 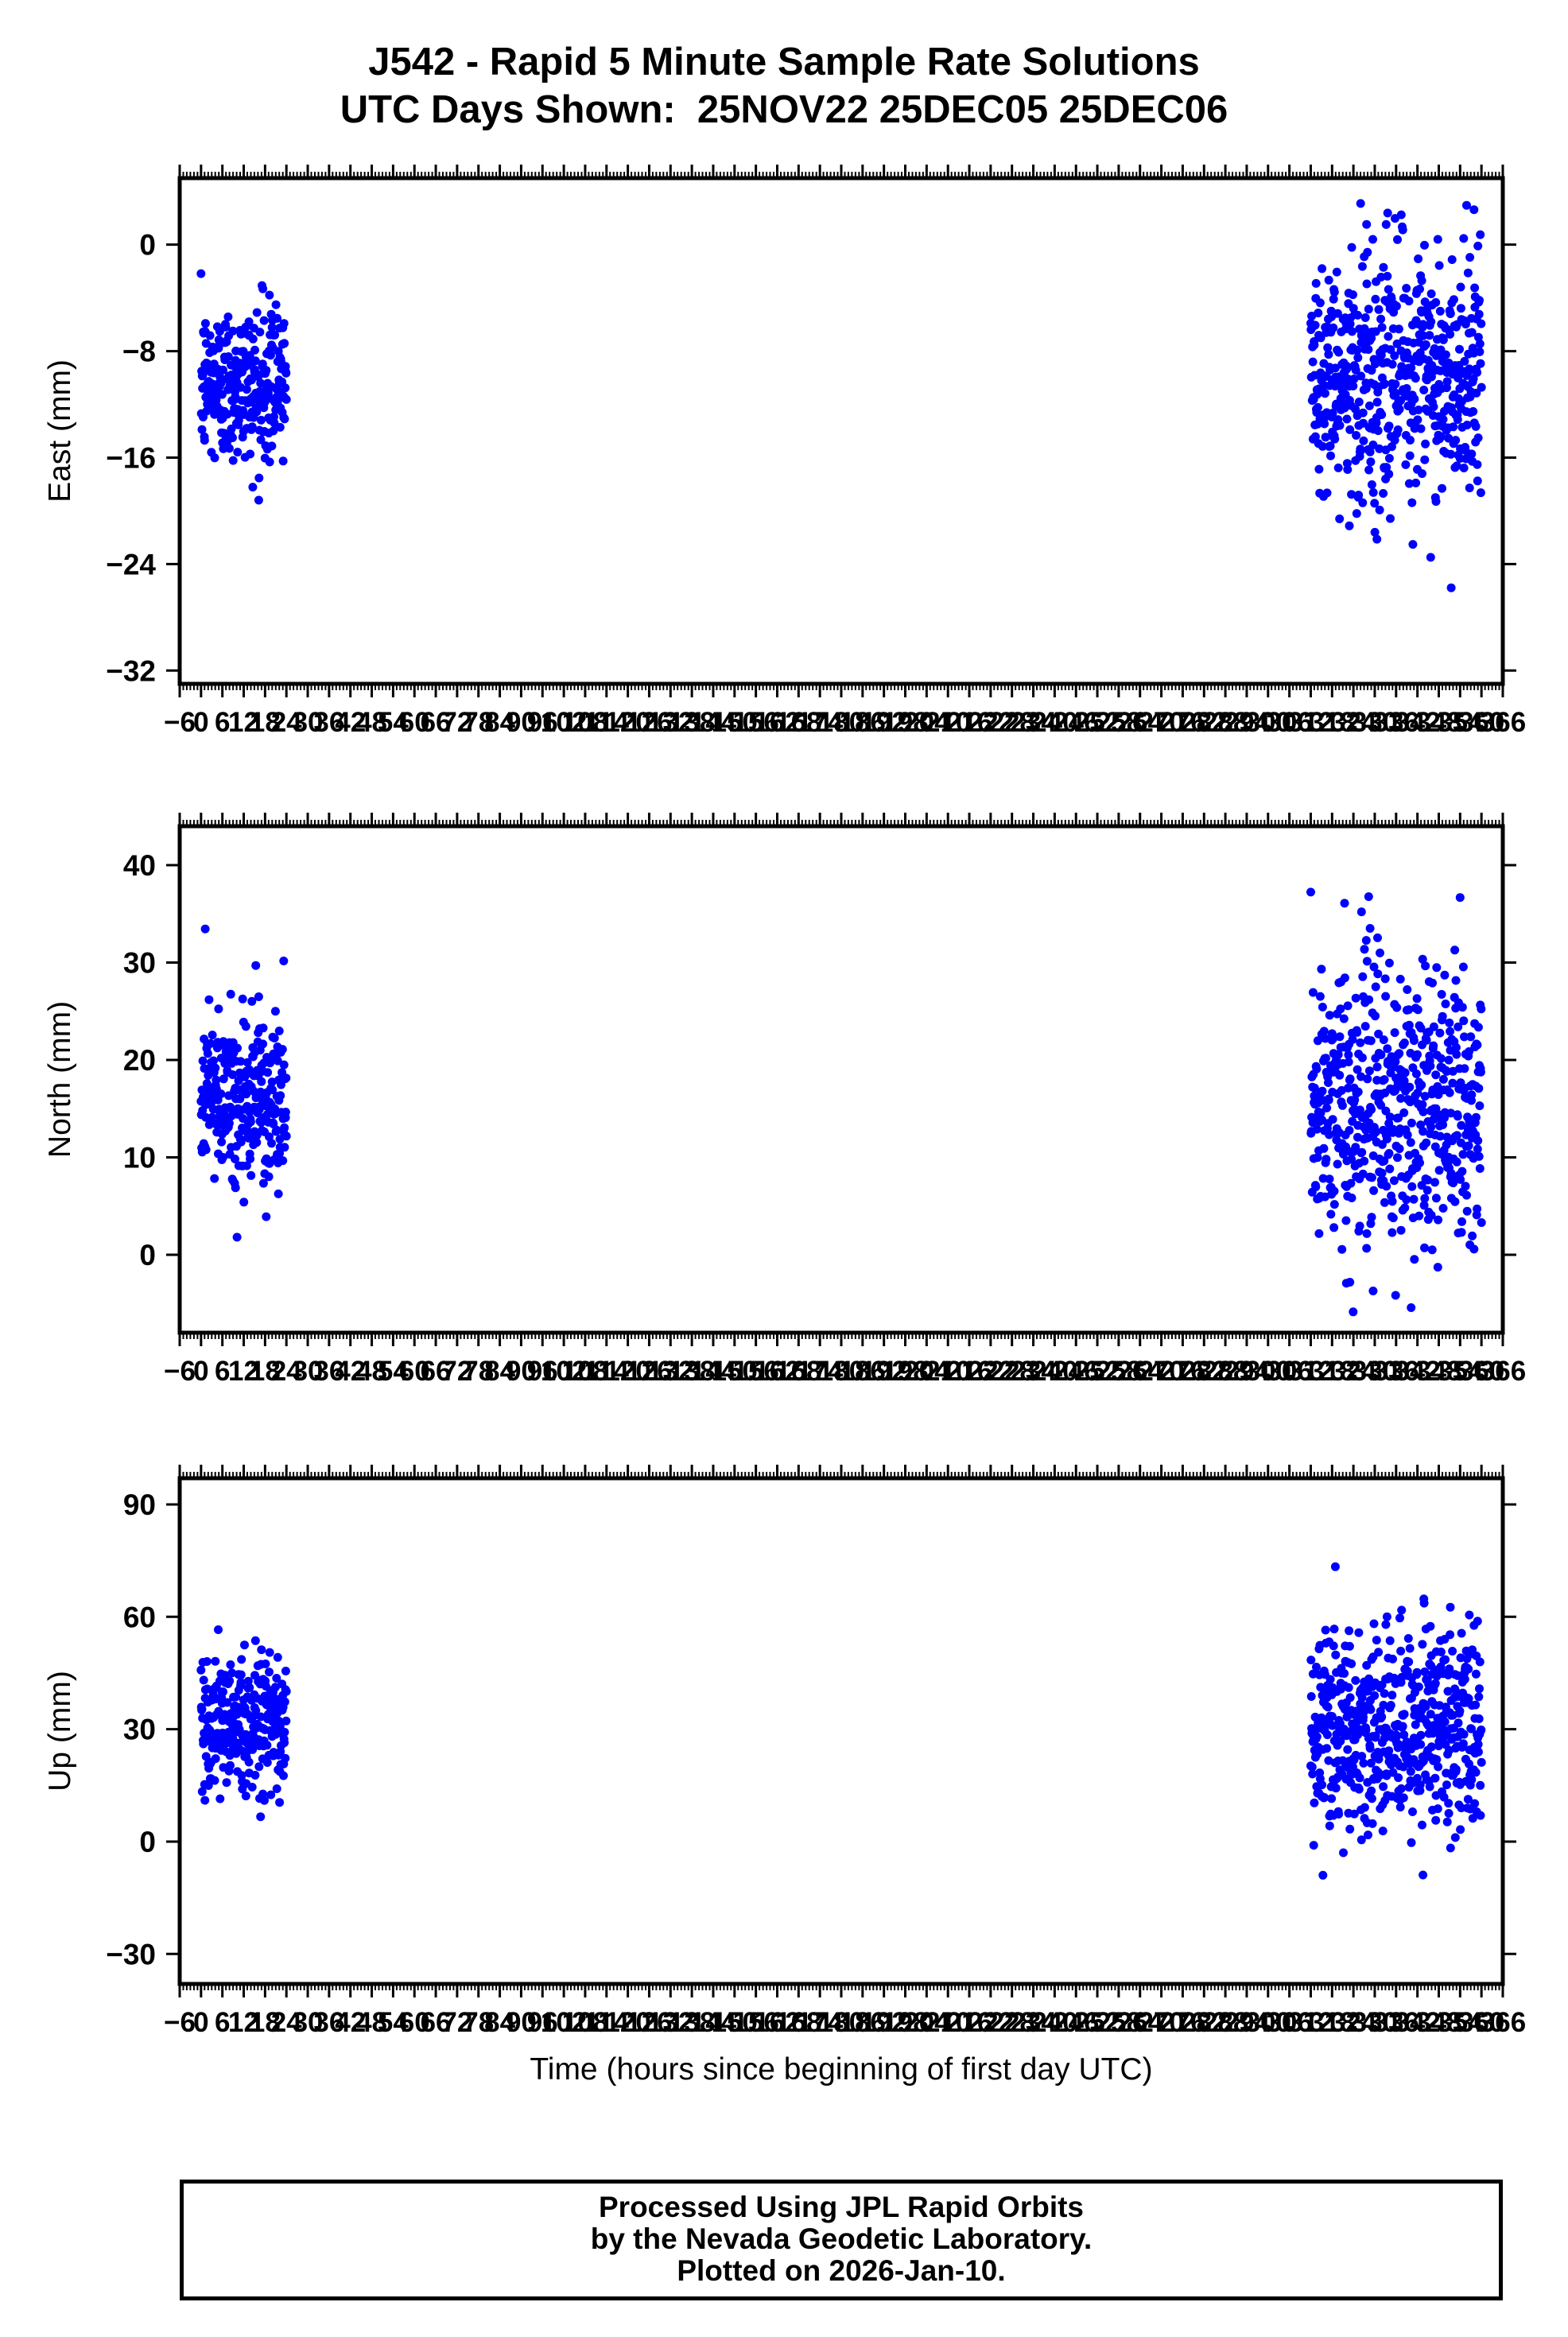 I want to click on x-tick-label: 60, so click(x=415, y=722).